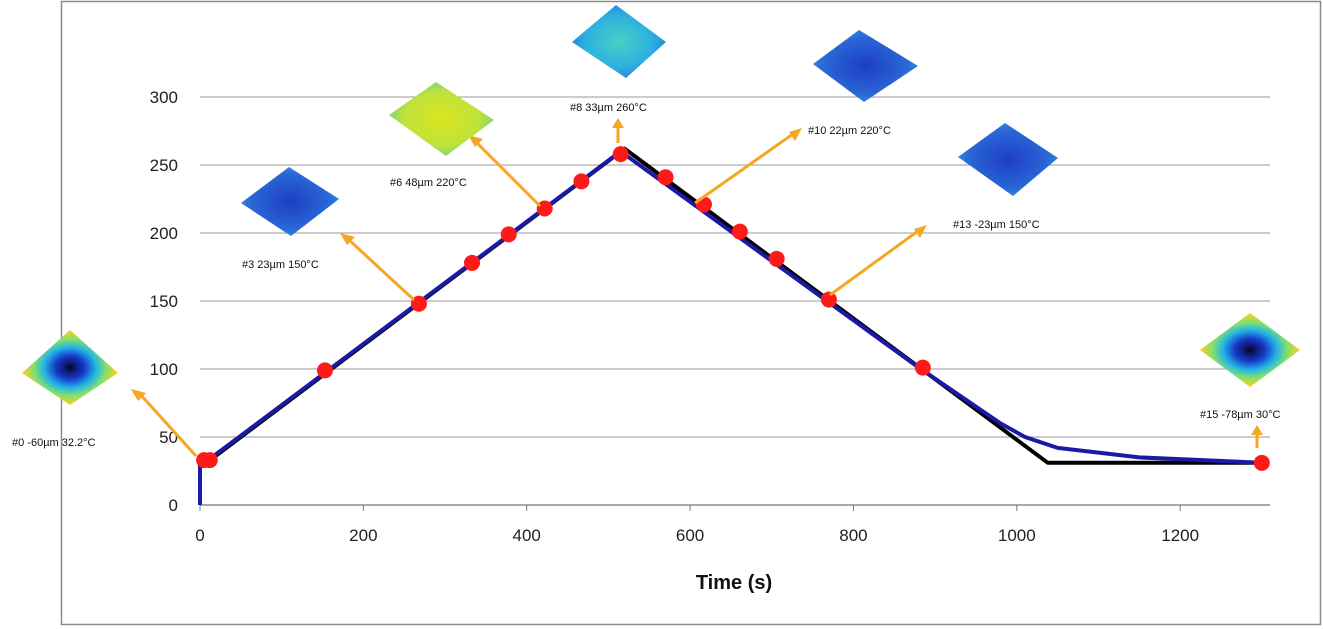 This screenshot has width=1323, height=629. I want to click on y-tick-150: 150, so click(164, 301).